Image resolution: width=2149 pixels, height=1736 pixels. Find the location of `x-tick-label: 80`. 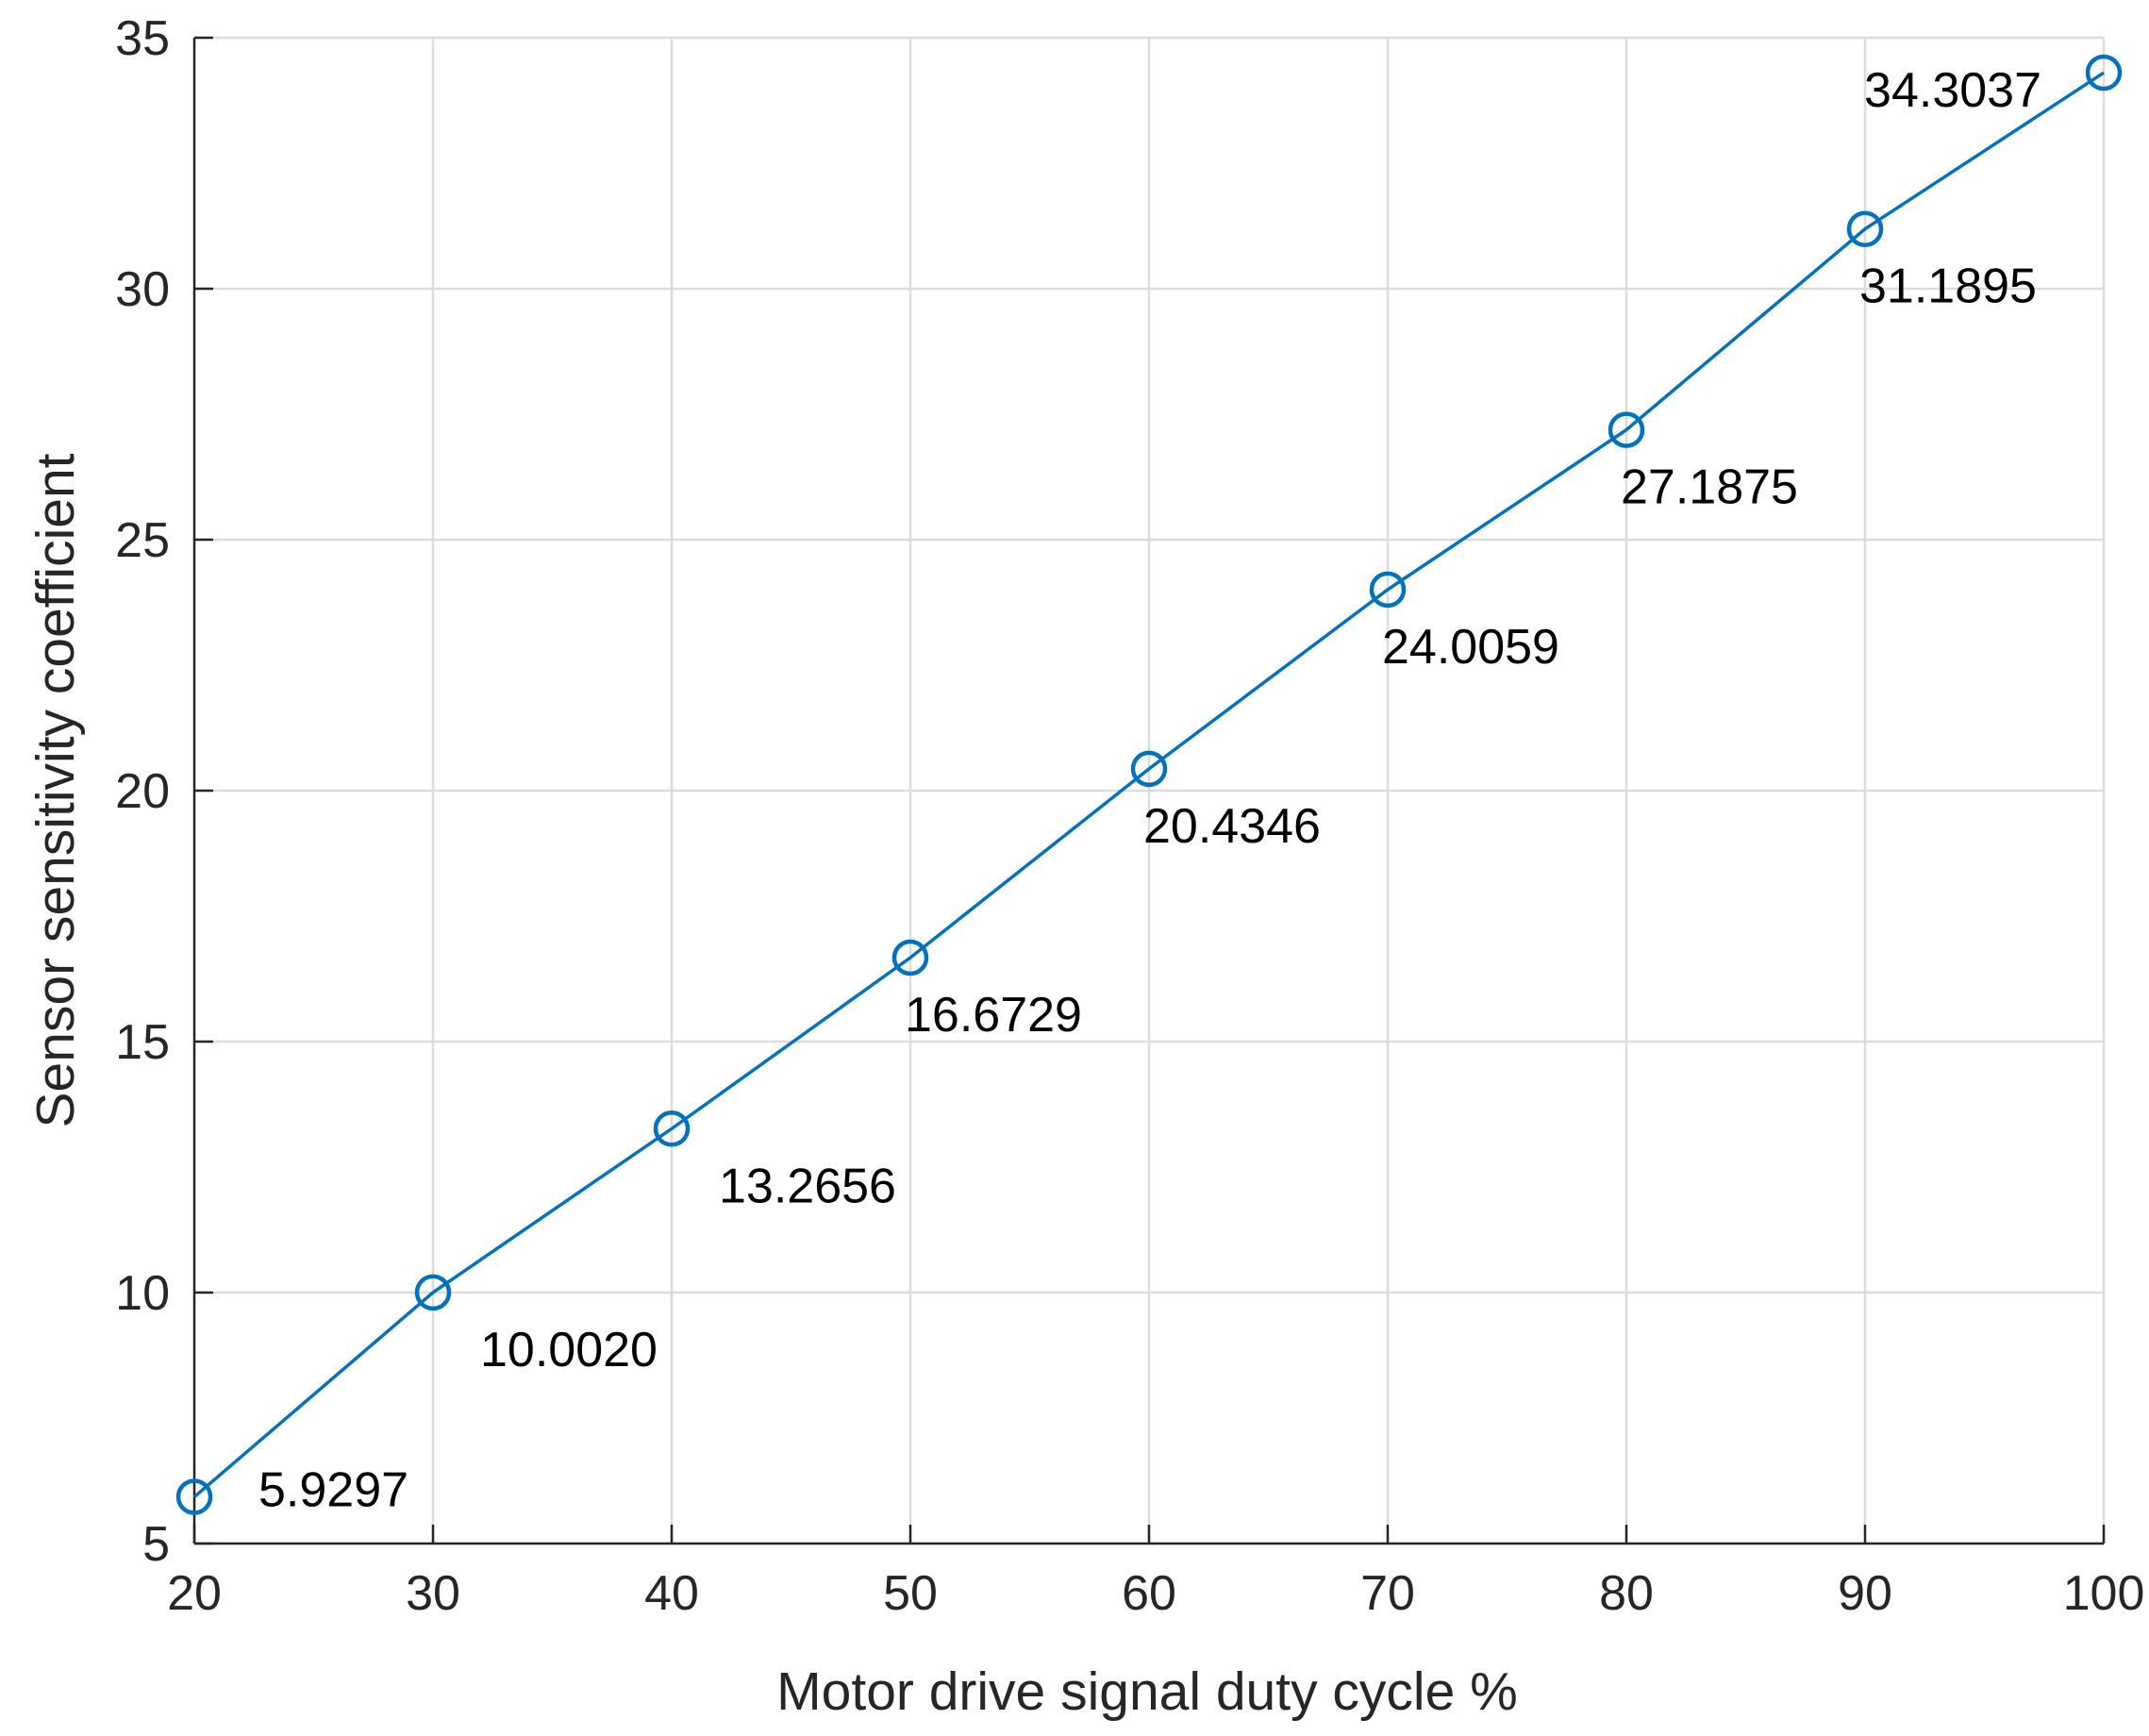

x-tick-label: 80 is located at coordinates (1626, 1594).